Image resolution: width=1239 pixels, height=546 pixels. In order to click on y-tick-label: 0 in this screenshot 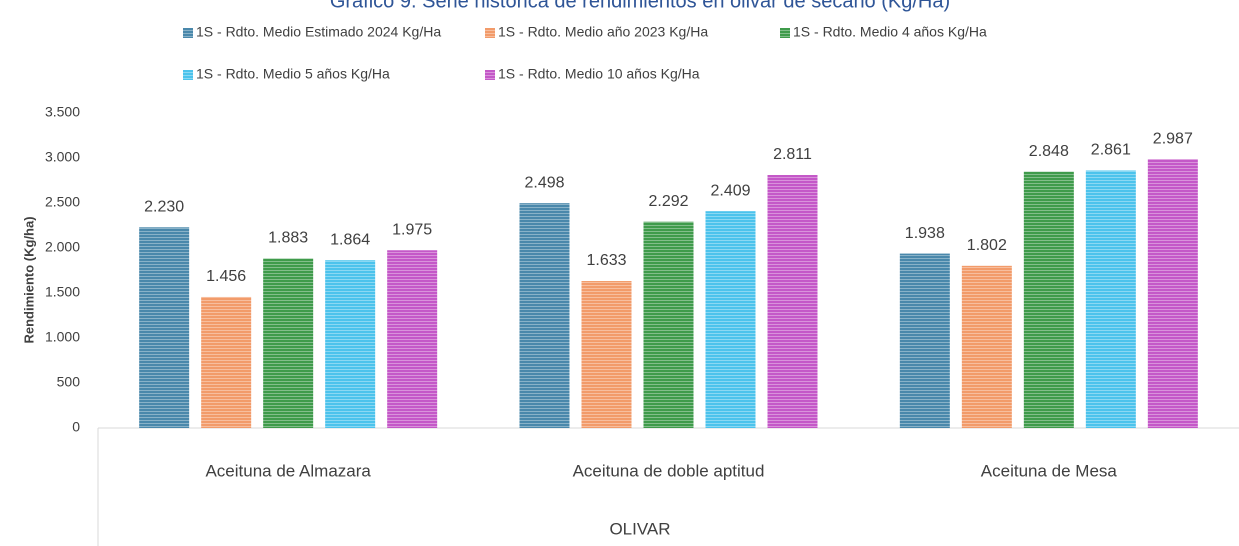, I will do `click(76, 427)`.